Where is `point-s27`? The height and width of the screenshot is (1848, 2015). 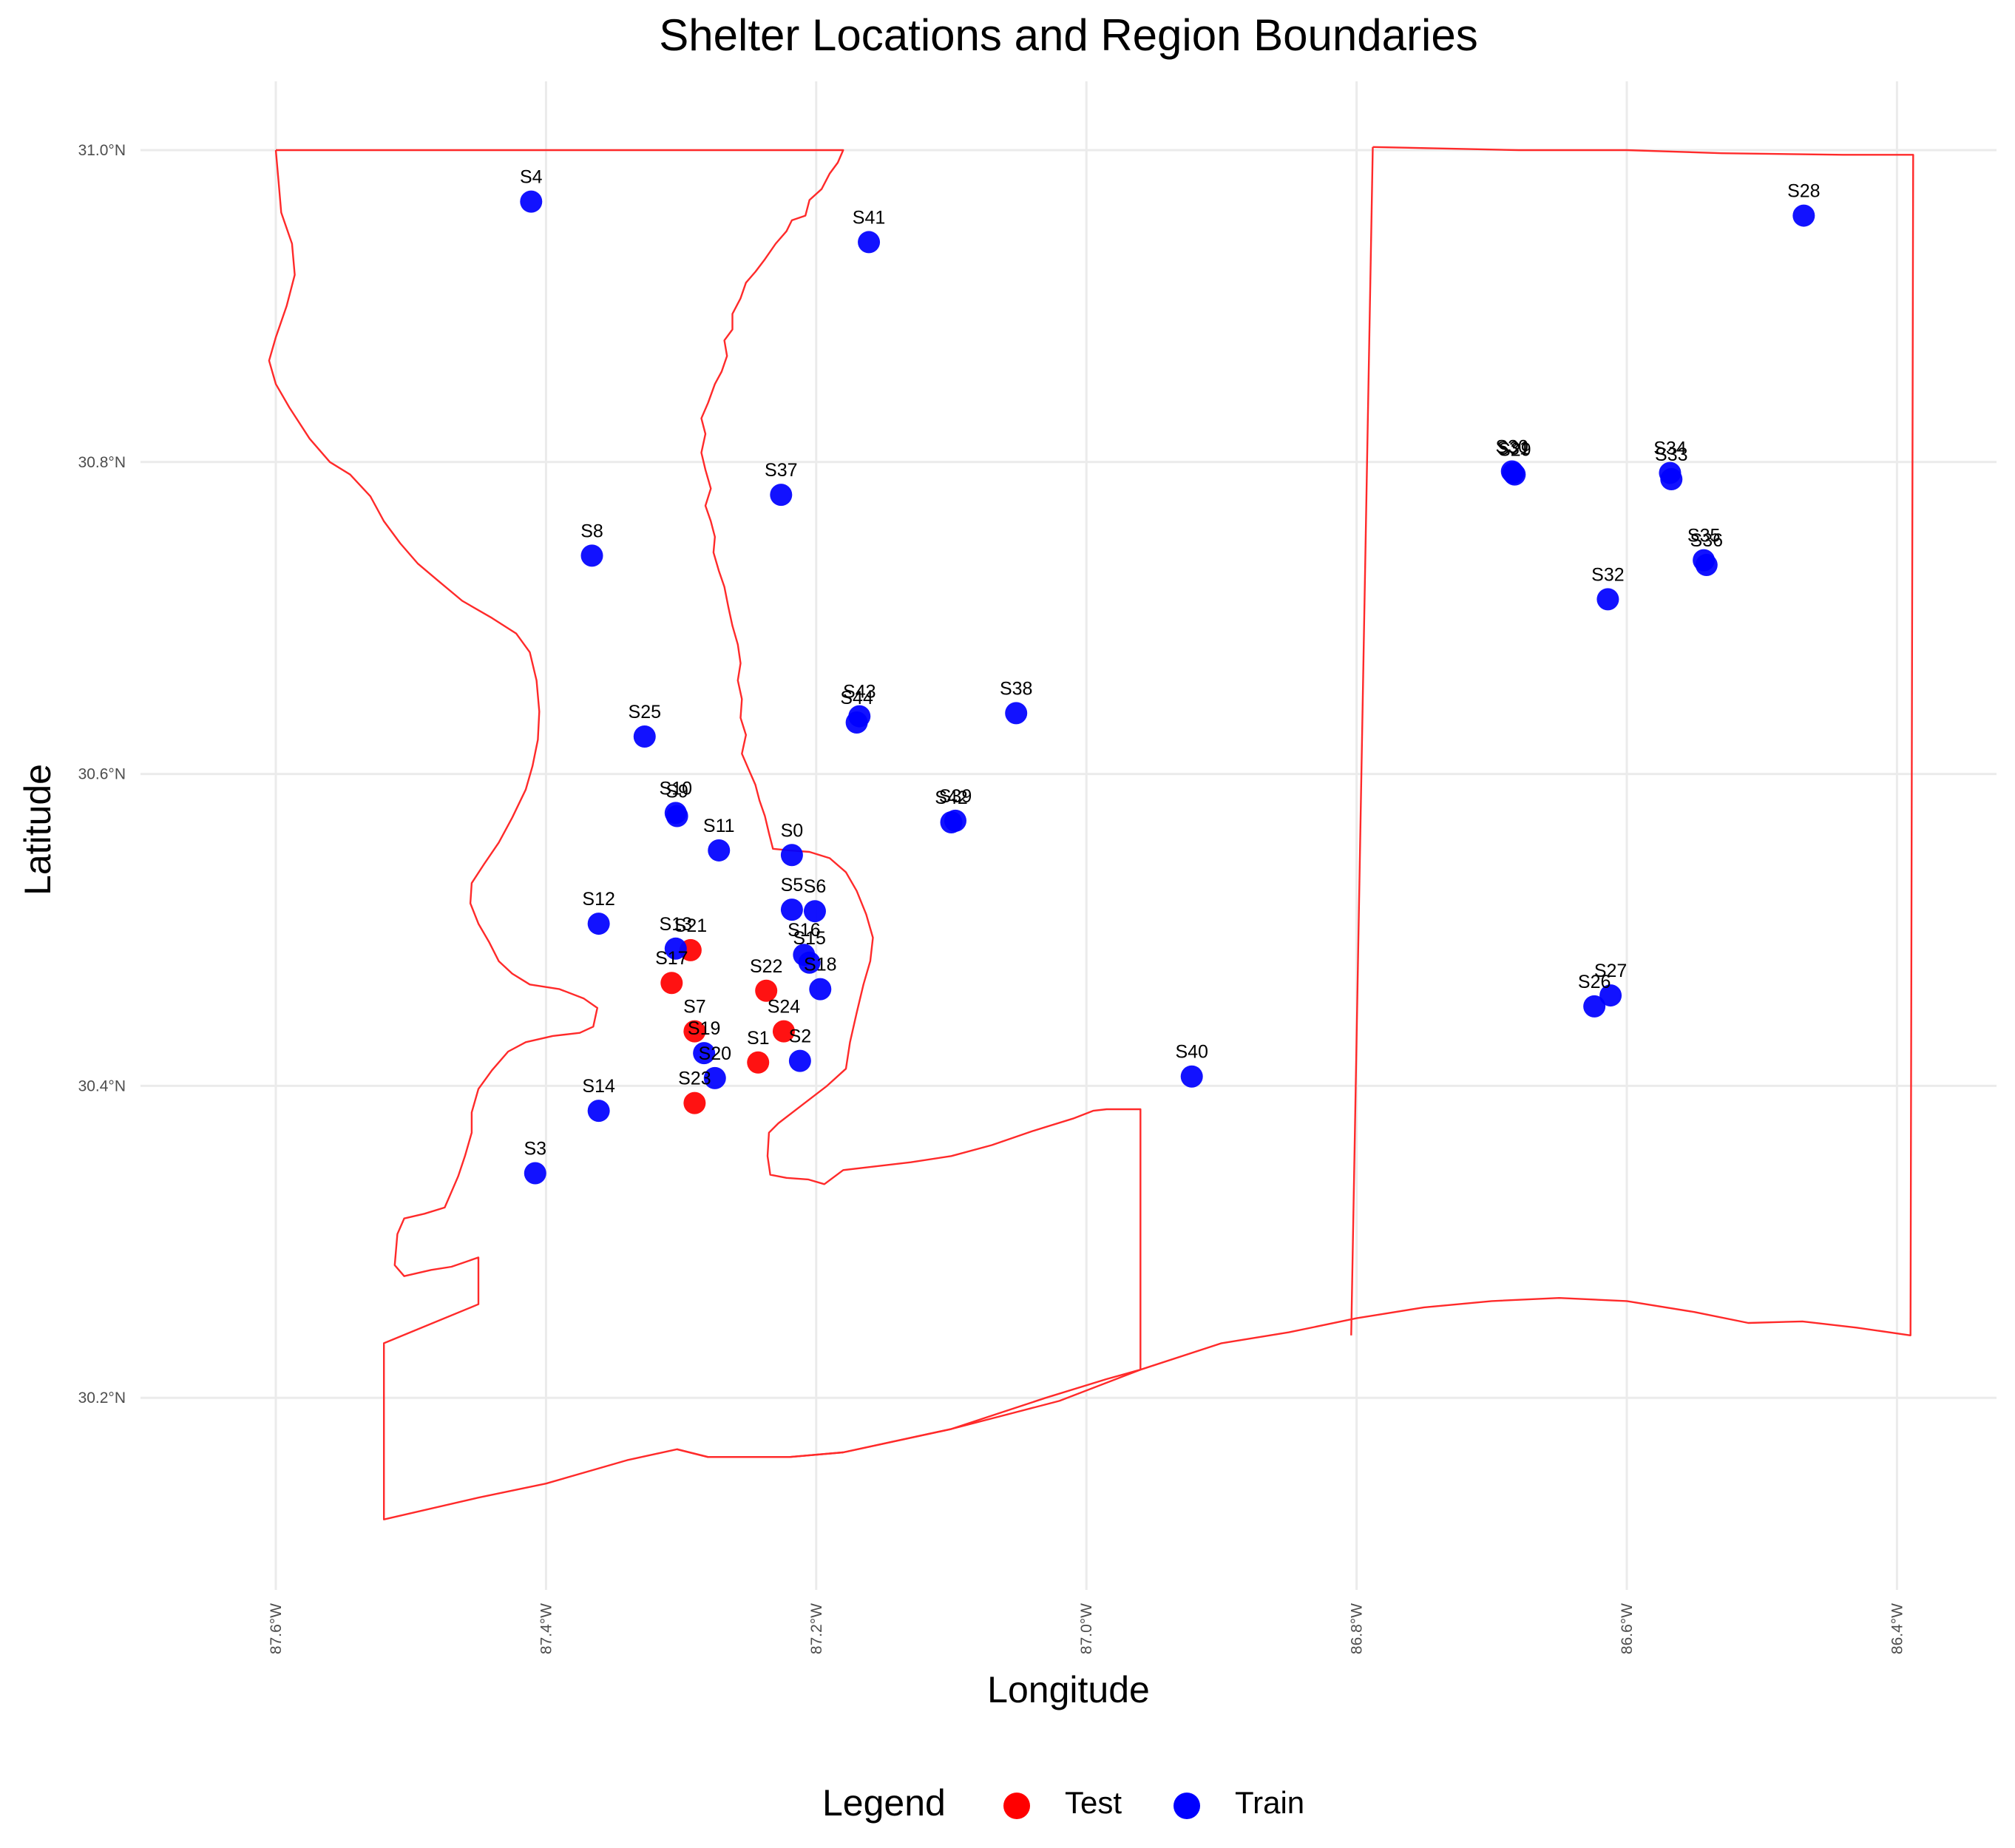 point-s27 is located at coordinates (1610, 995).